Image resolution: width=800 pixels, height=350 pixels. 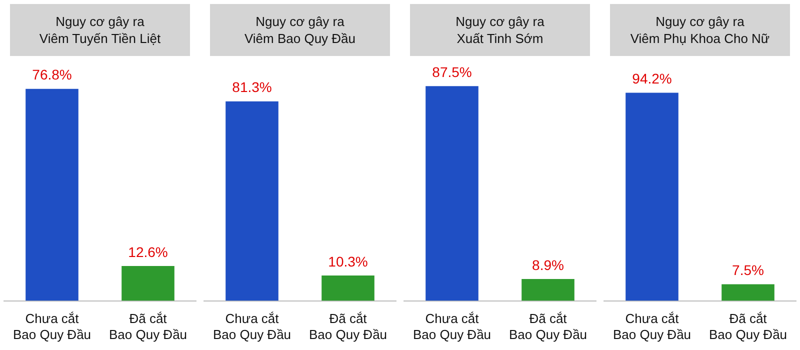 I want to click on data-label: 87.5%, so click(x=452, y=72).